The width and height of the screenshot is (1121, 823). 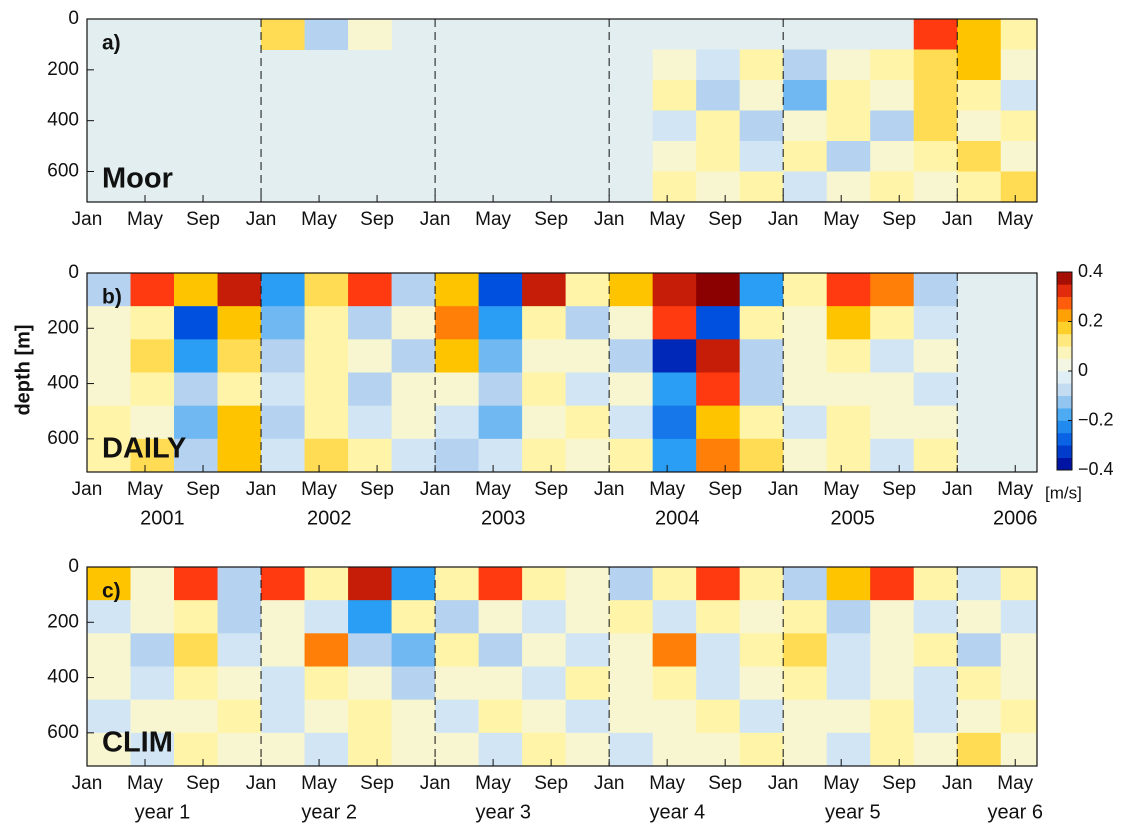 I want to click on year-label: 2003, so click(x=503, y=518).